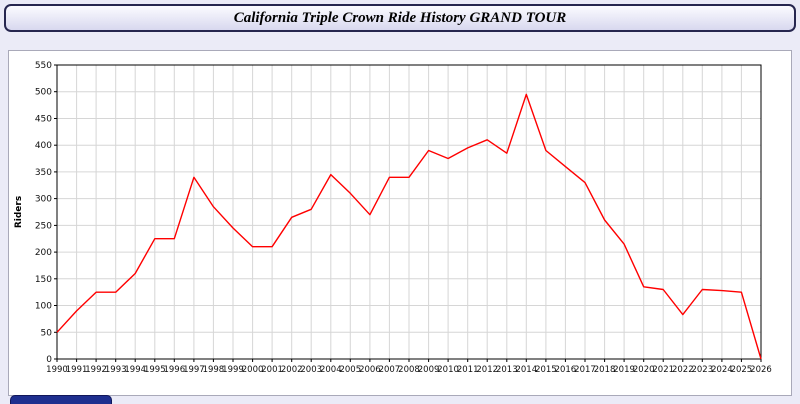 The image size is (800, 404). I want to click on svg-text: 2004, so click(331, 370).